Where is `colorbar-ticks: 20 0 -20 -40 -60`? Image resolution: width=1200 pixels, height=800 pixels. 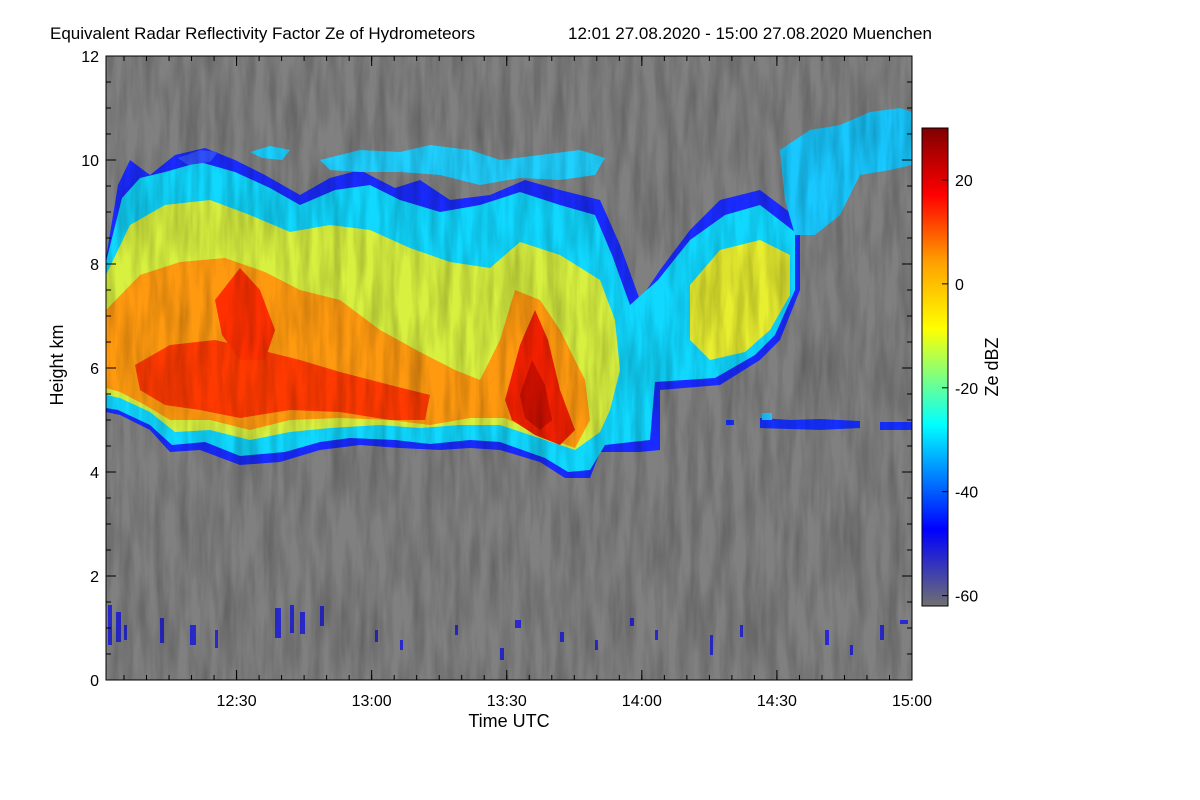 colorbar-ticks: 20 0 -20 -40 -60 is located at coordinates (960, 389).